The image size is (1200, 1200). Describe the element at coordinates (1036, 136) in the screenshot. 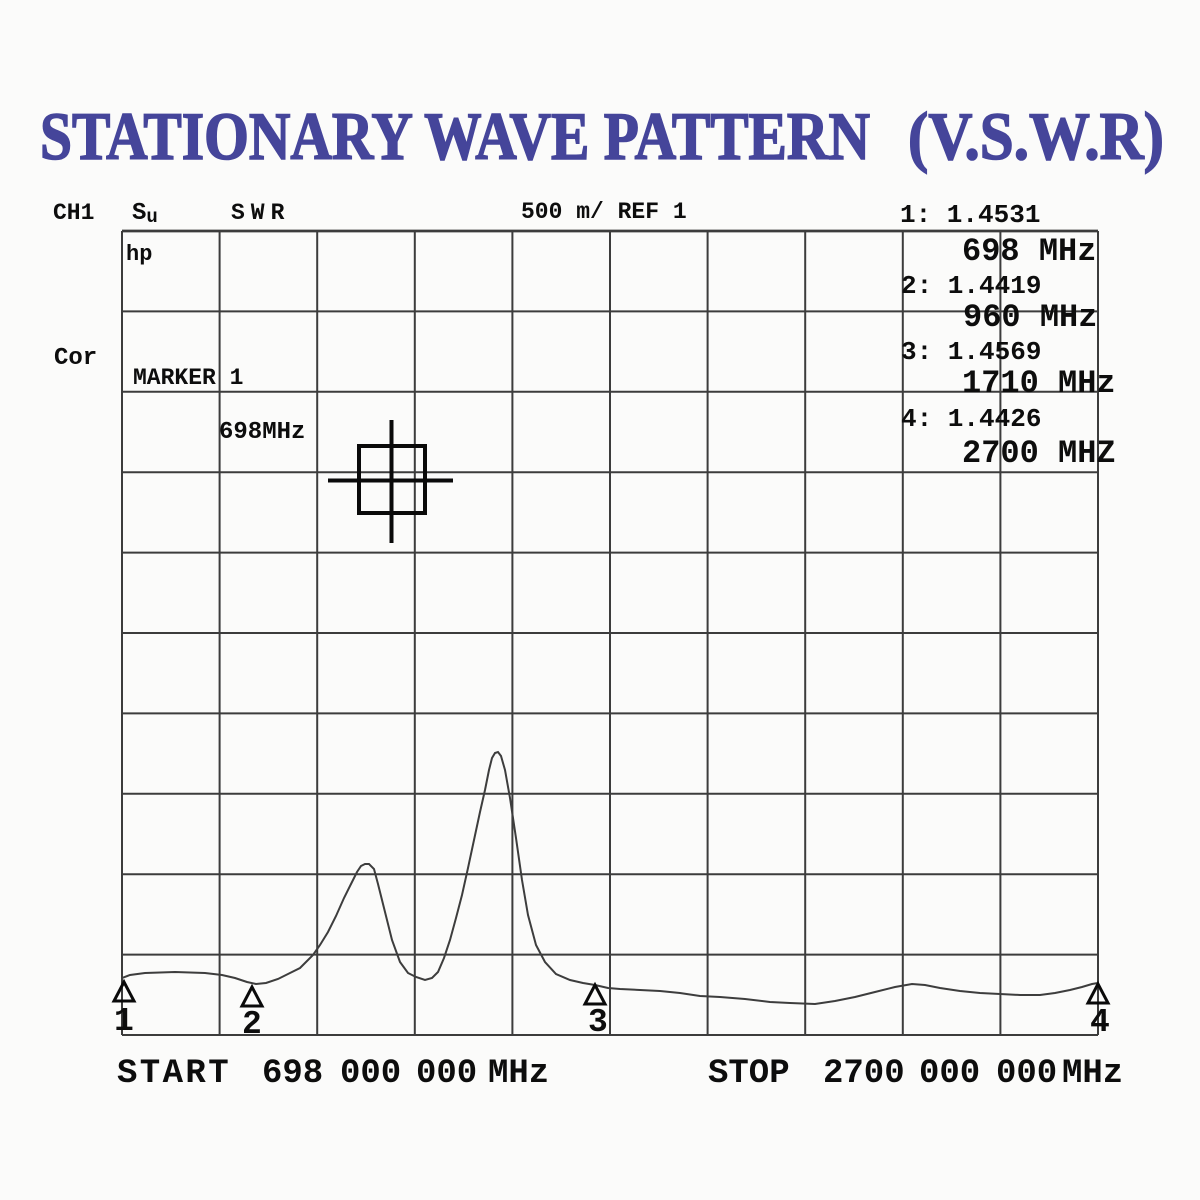

I see `svg-text: (V.S.W.R)` at that location.